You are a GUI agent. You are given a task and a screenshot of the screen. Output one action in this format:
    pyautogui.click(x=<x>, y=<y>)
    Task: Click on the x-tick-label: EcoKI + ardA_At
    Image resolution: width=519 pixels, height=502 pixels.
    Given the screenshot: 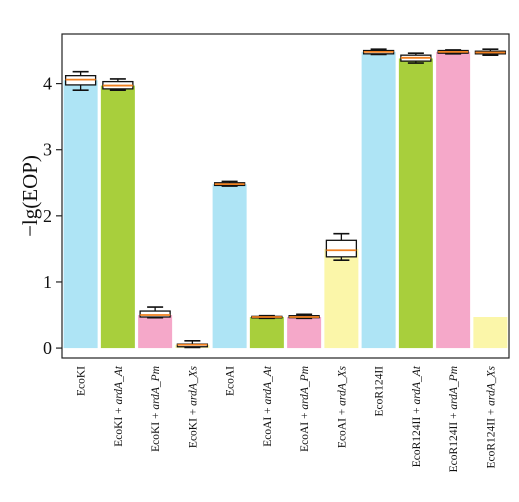 What is the action you would take?
    pyautogui.click(x=119, y=406)
    